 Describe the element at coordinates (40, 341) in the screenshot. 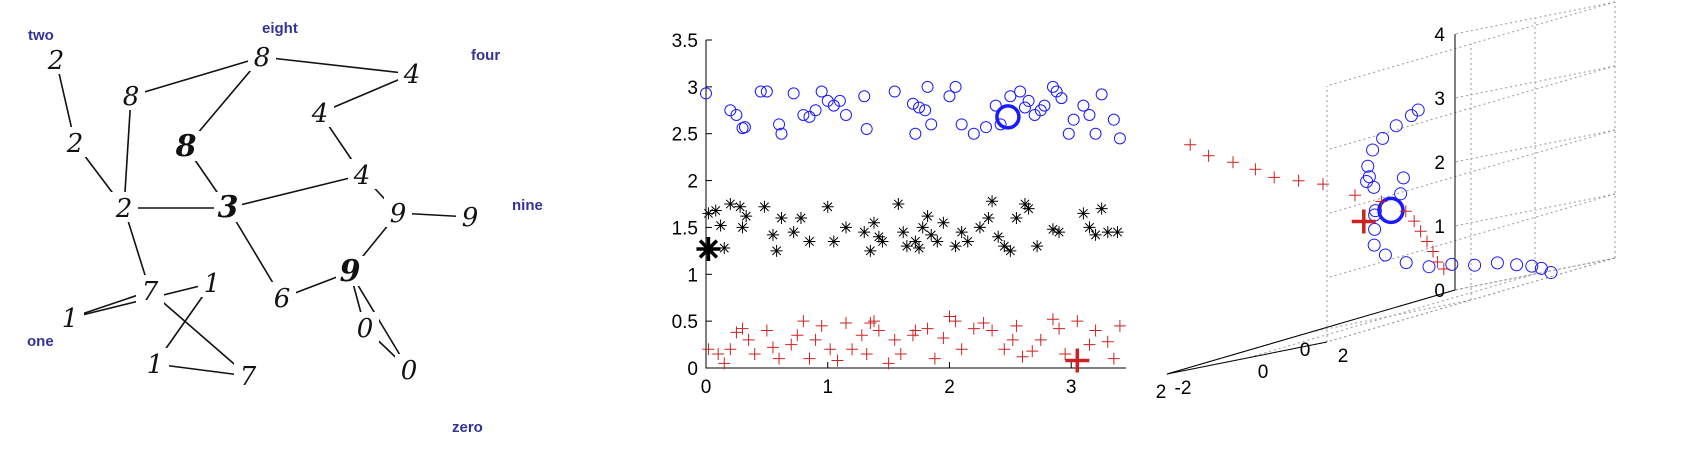

I see `graph-class-label: one` at that location.